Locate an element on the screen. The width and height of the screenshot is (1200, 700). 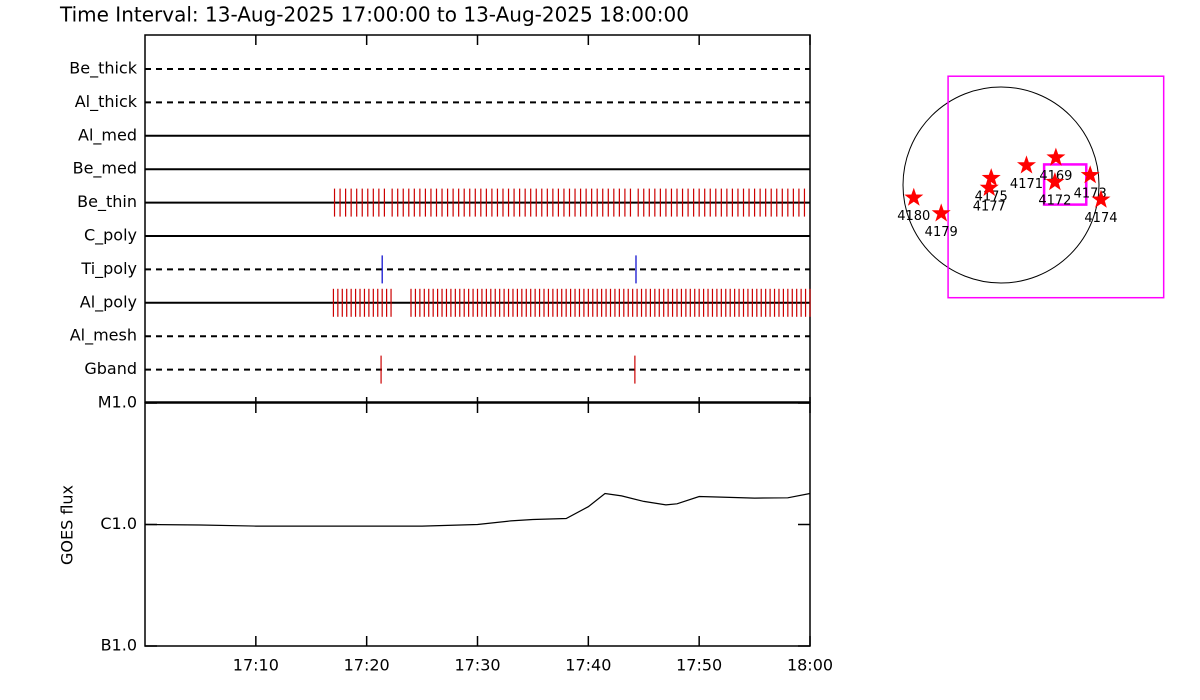
y-tick-label: C1.0 is located at coordinates (118, 523).